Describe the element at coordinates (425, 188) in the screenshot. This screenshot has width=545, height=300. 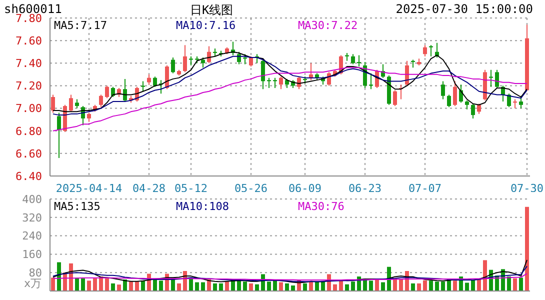
I see `x-tick-label: 07-07` at that location.